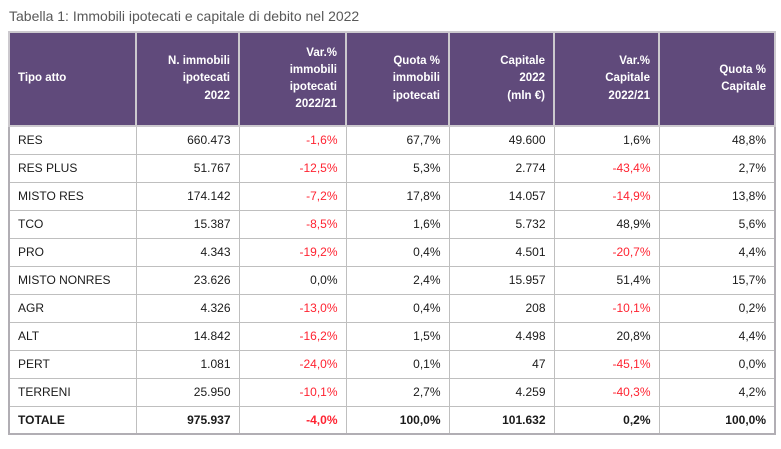 Image resolution: width=781 pixels, height=449 pixels. What do you see at coordinates (72, 280) in the screenshot?
I see `row-label-cell: MISTO NONRES` at bounding box center [72, 280].